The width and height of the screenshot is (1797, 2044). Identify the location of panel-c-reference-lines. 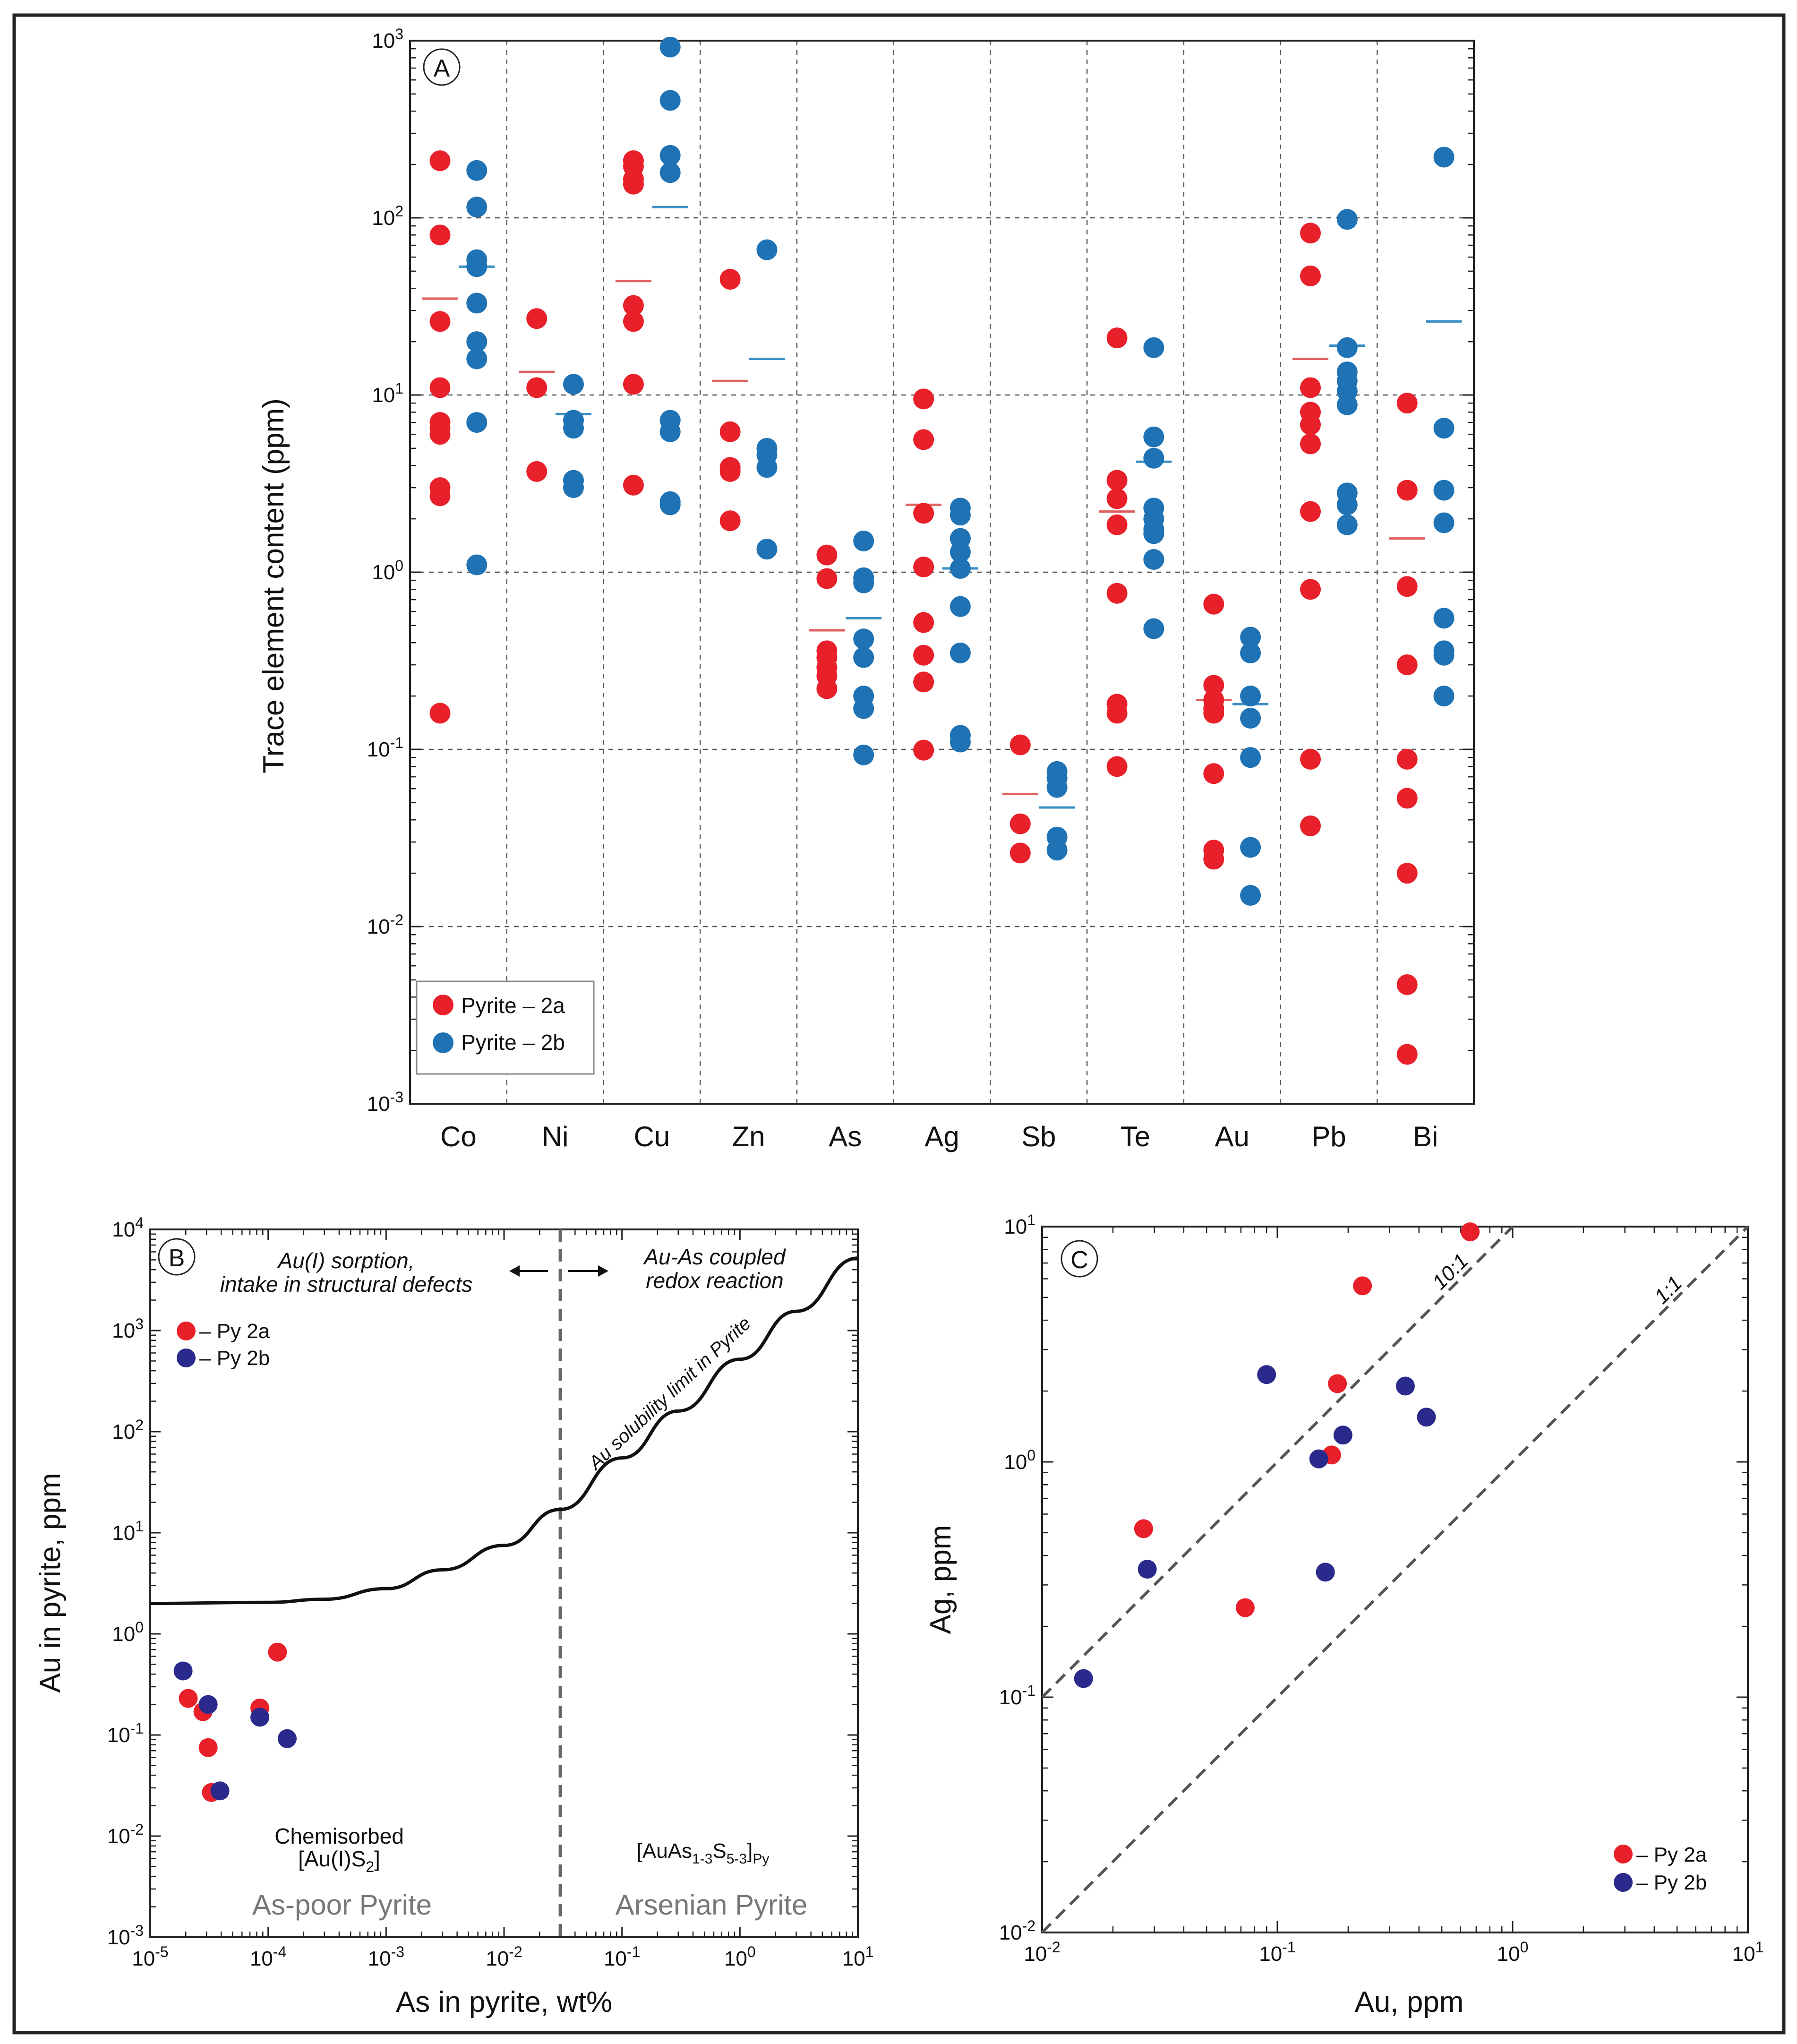
(1395, 1579).